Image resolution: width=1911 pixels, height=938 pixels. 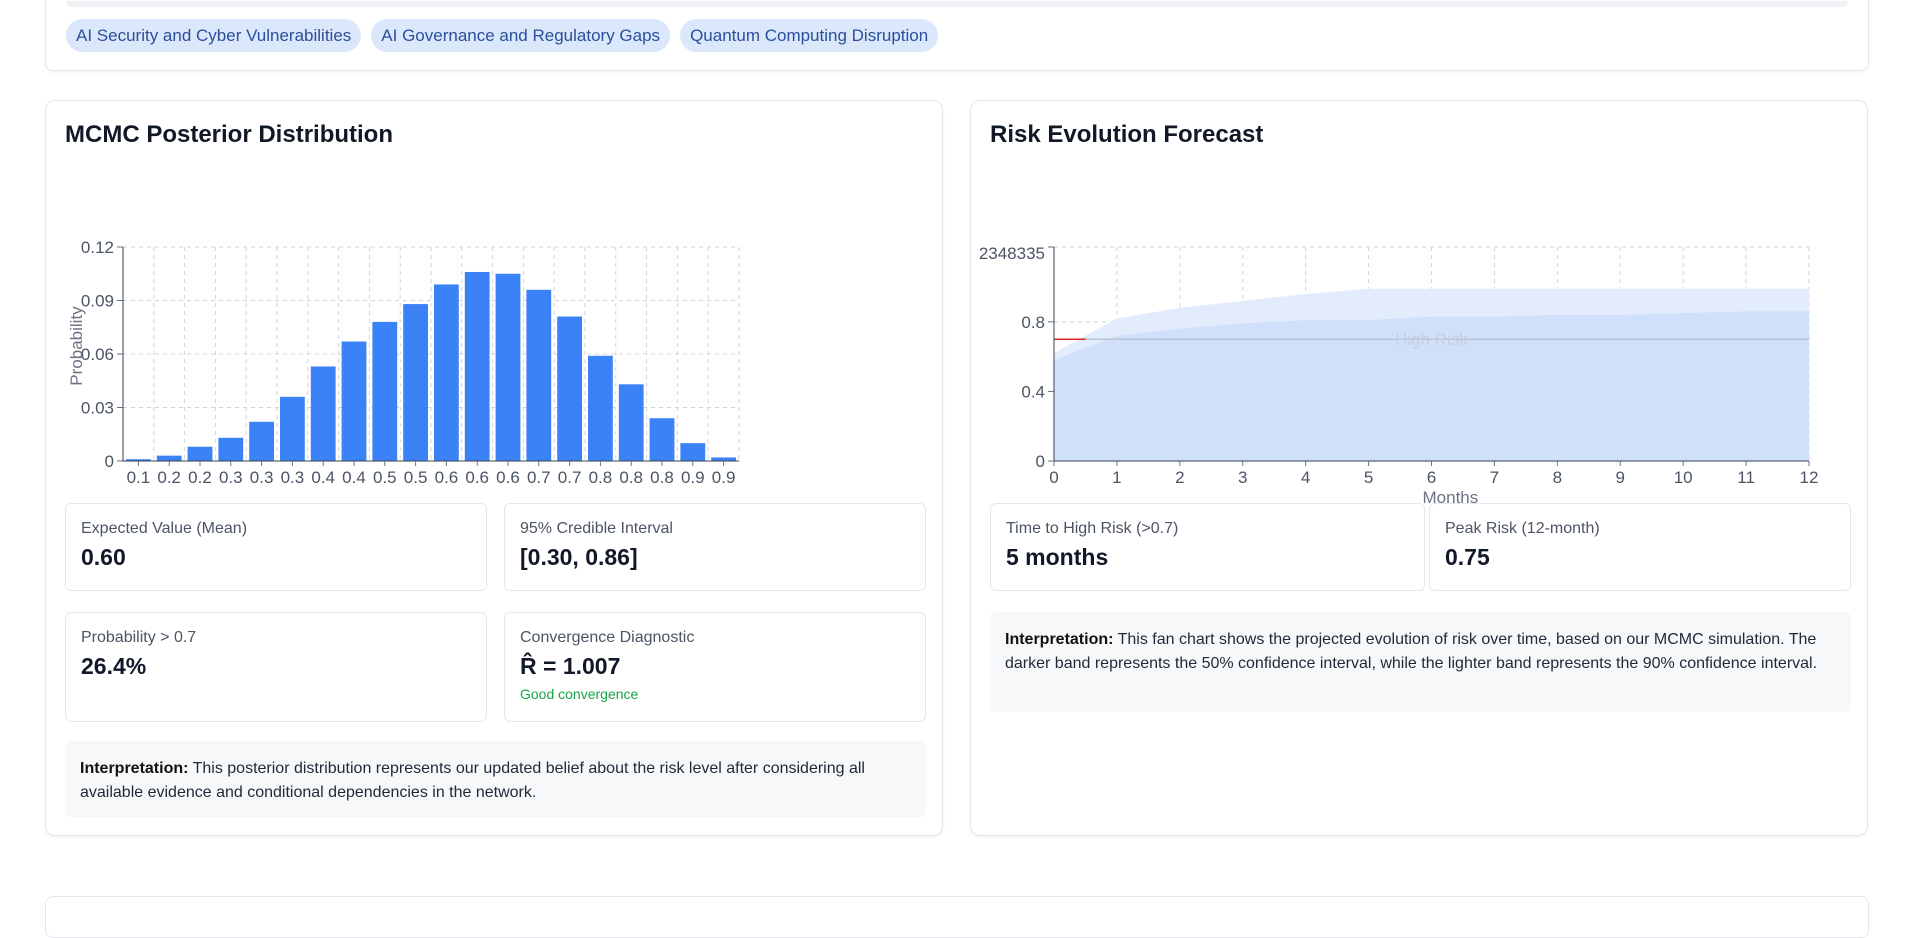 What do you see at coordinates (596, 528) in the screenshot?
I see `stat-label: 95% Credible Interval` at bounding box center [596, 528].